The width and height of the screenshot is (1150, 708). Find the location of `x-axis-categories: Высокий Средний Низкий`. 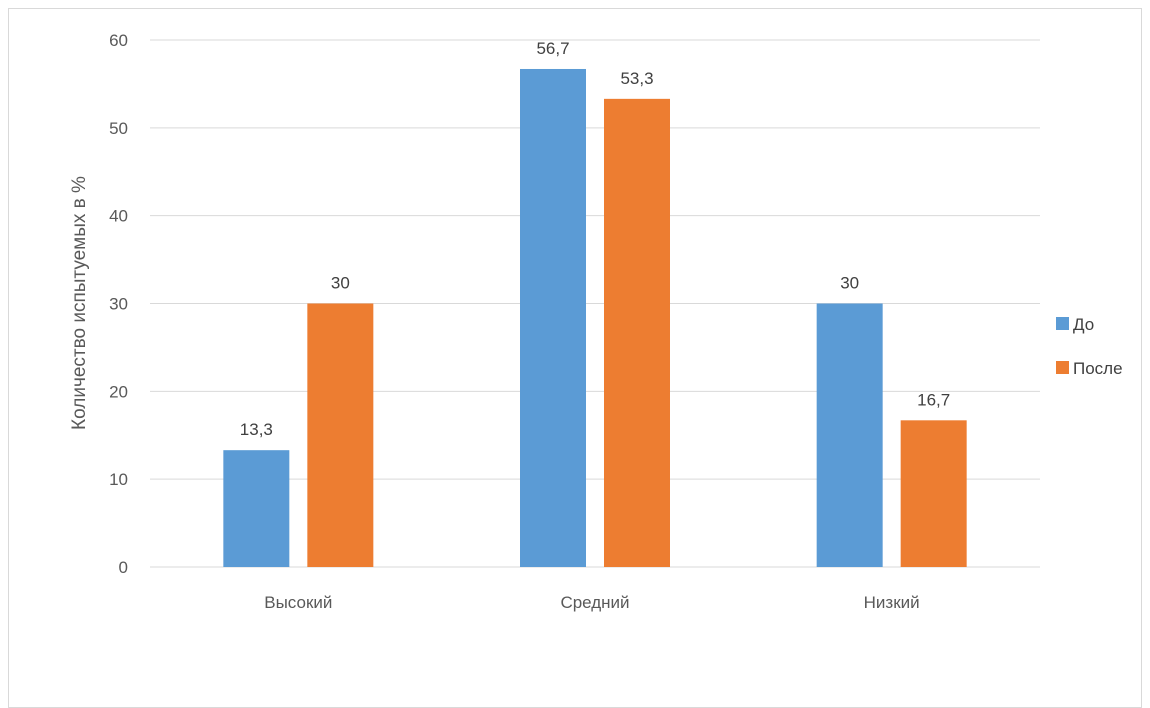

x-axis-categories: Высокий Средний Низкий is located at coordinates (591, 602).